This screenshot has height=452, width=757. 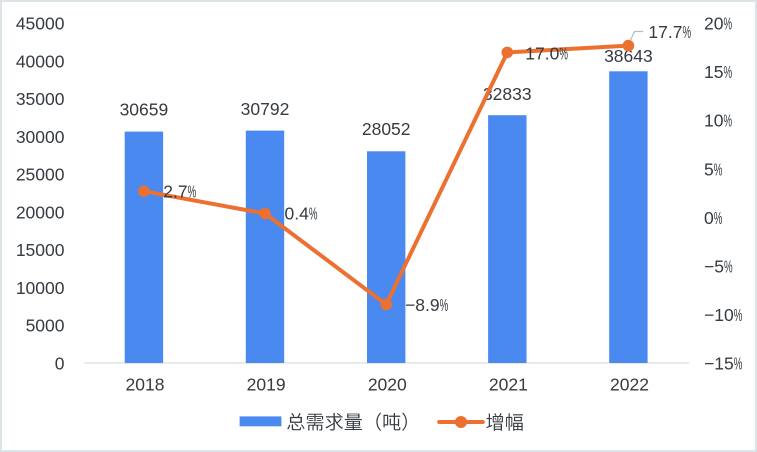 I want to click on svg-text: 2019, so click(x=266, y=385).